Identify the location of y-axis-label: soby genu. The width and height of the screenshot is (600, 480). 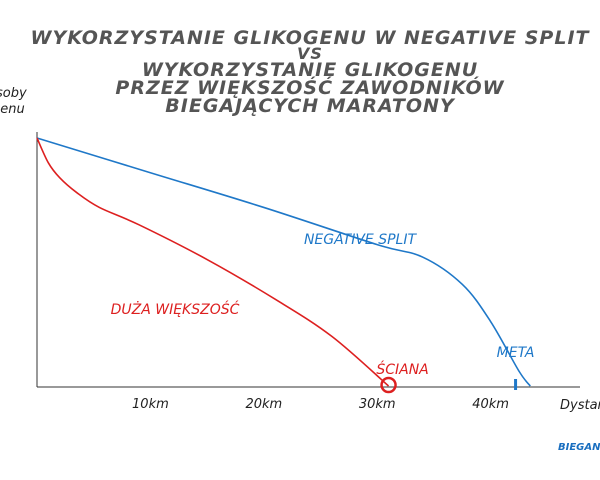
(13, 101).